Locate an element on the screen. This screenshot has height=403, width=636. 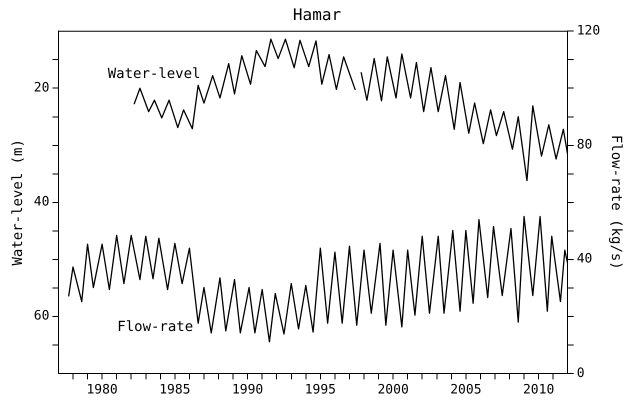
y-axis-title: Water-level (m) is located at coordinates (18, 202).